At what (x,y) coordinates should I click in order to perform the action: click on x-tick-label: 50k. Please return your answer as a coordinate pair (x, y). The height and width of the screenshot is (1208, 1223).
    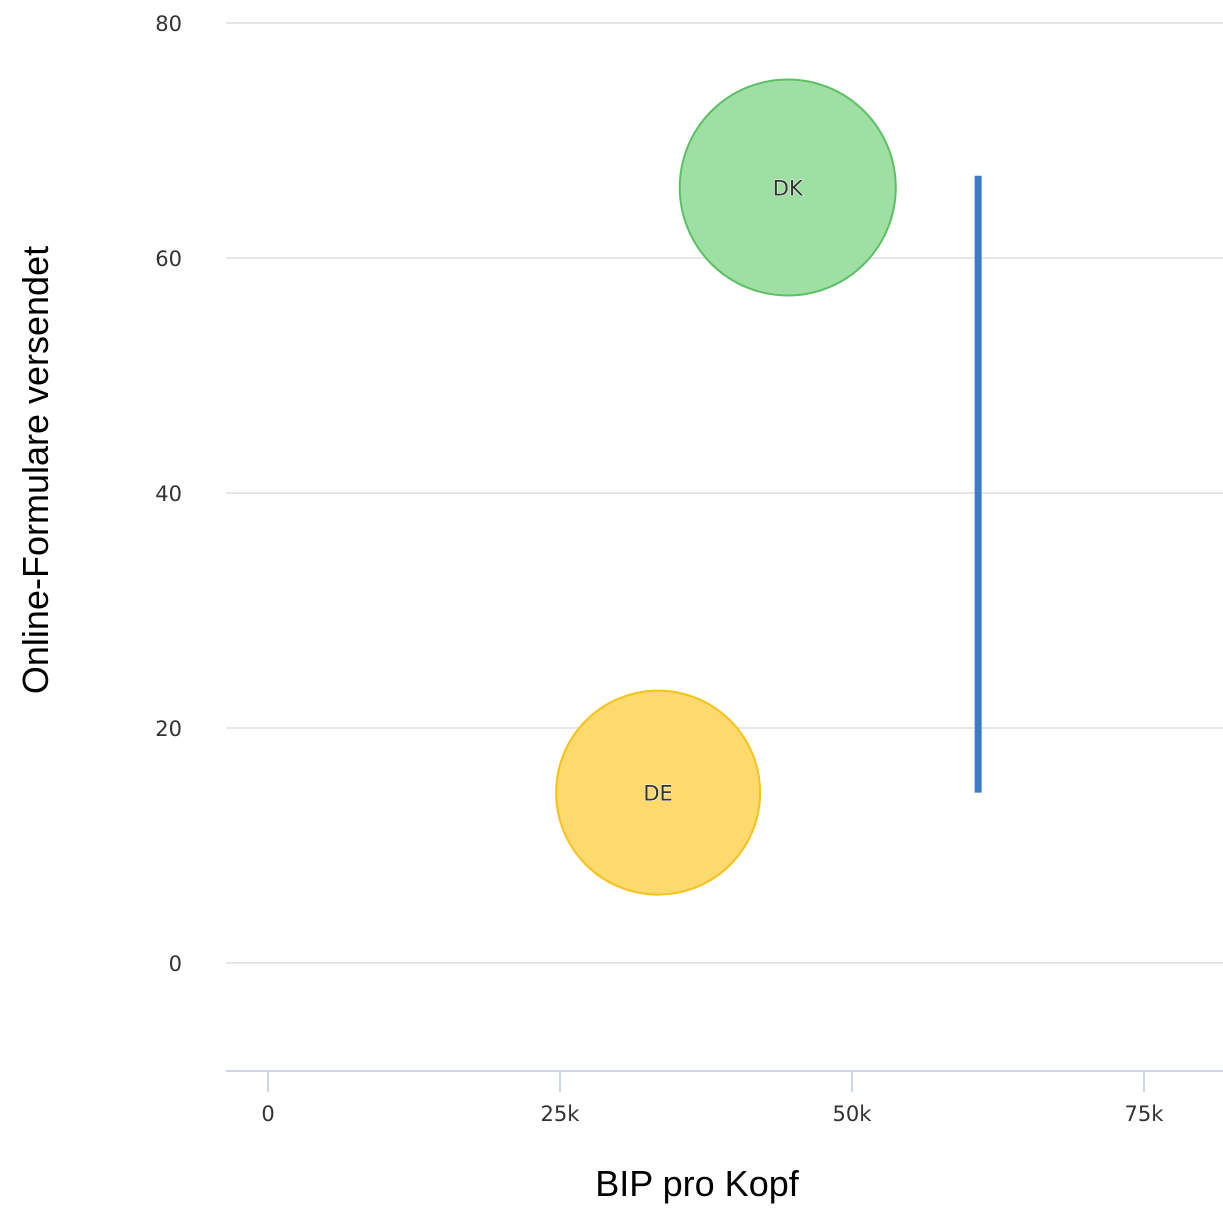
    Looking at the image, I should click on (853, 1114).